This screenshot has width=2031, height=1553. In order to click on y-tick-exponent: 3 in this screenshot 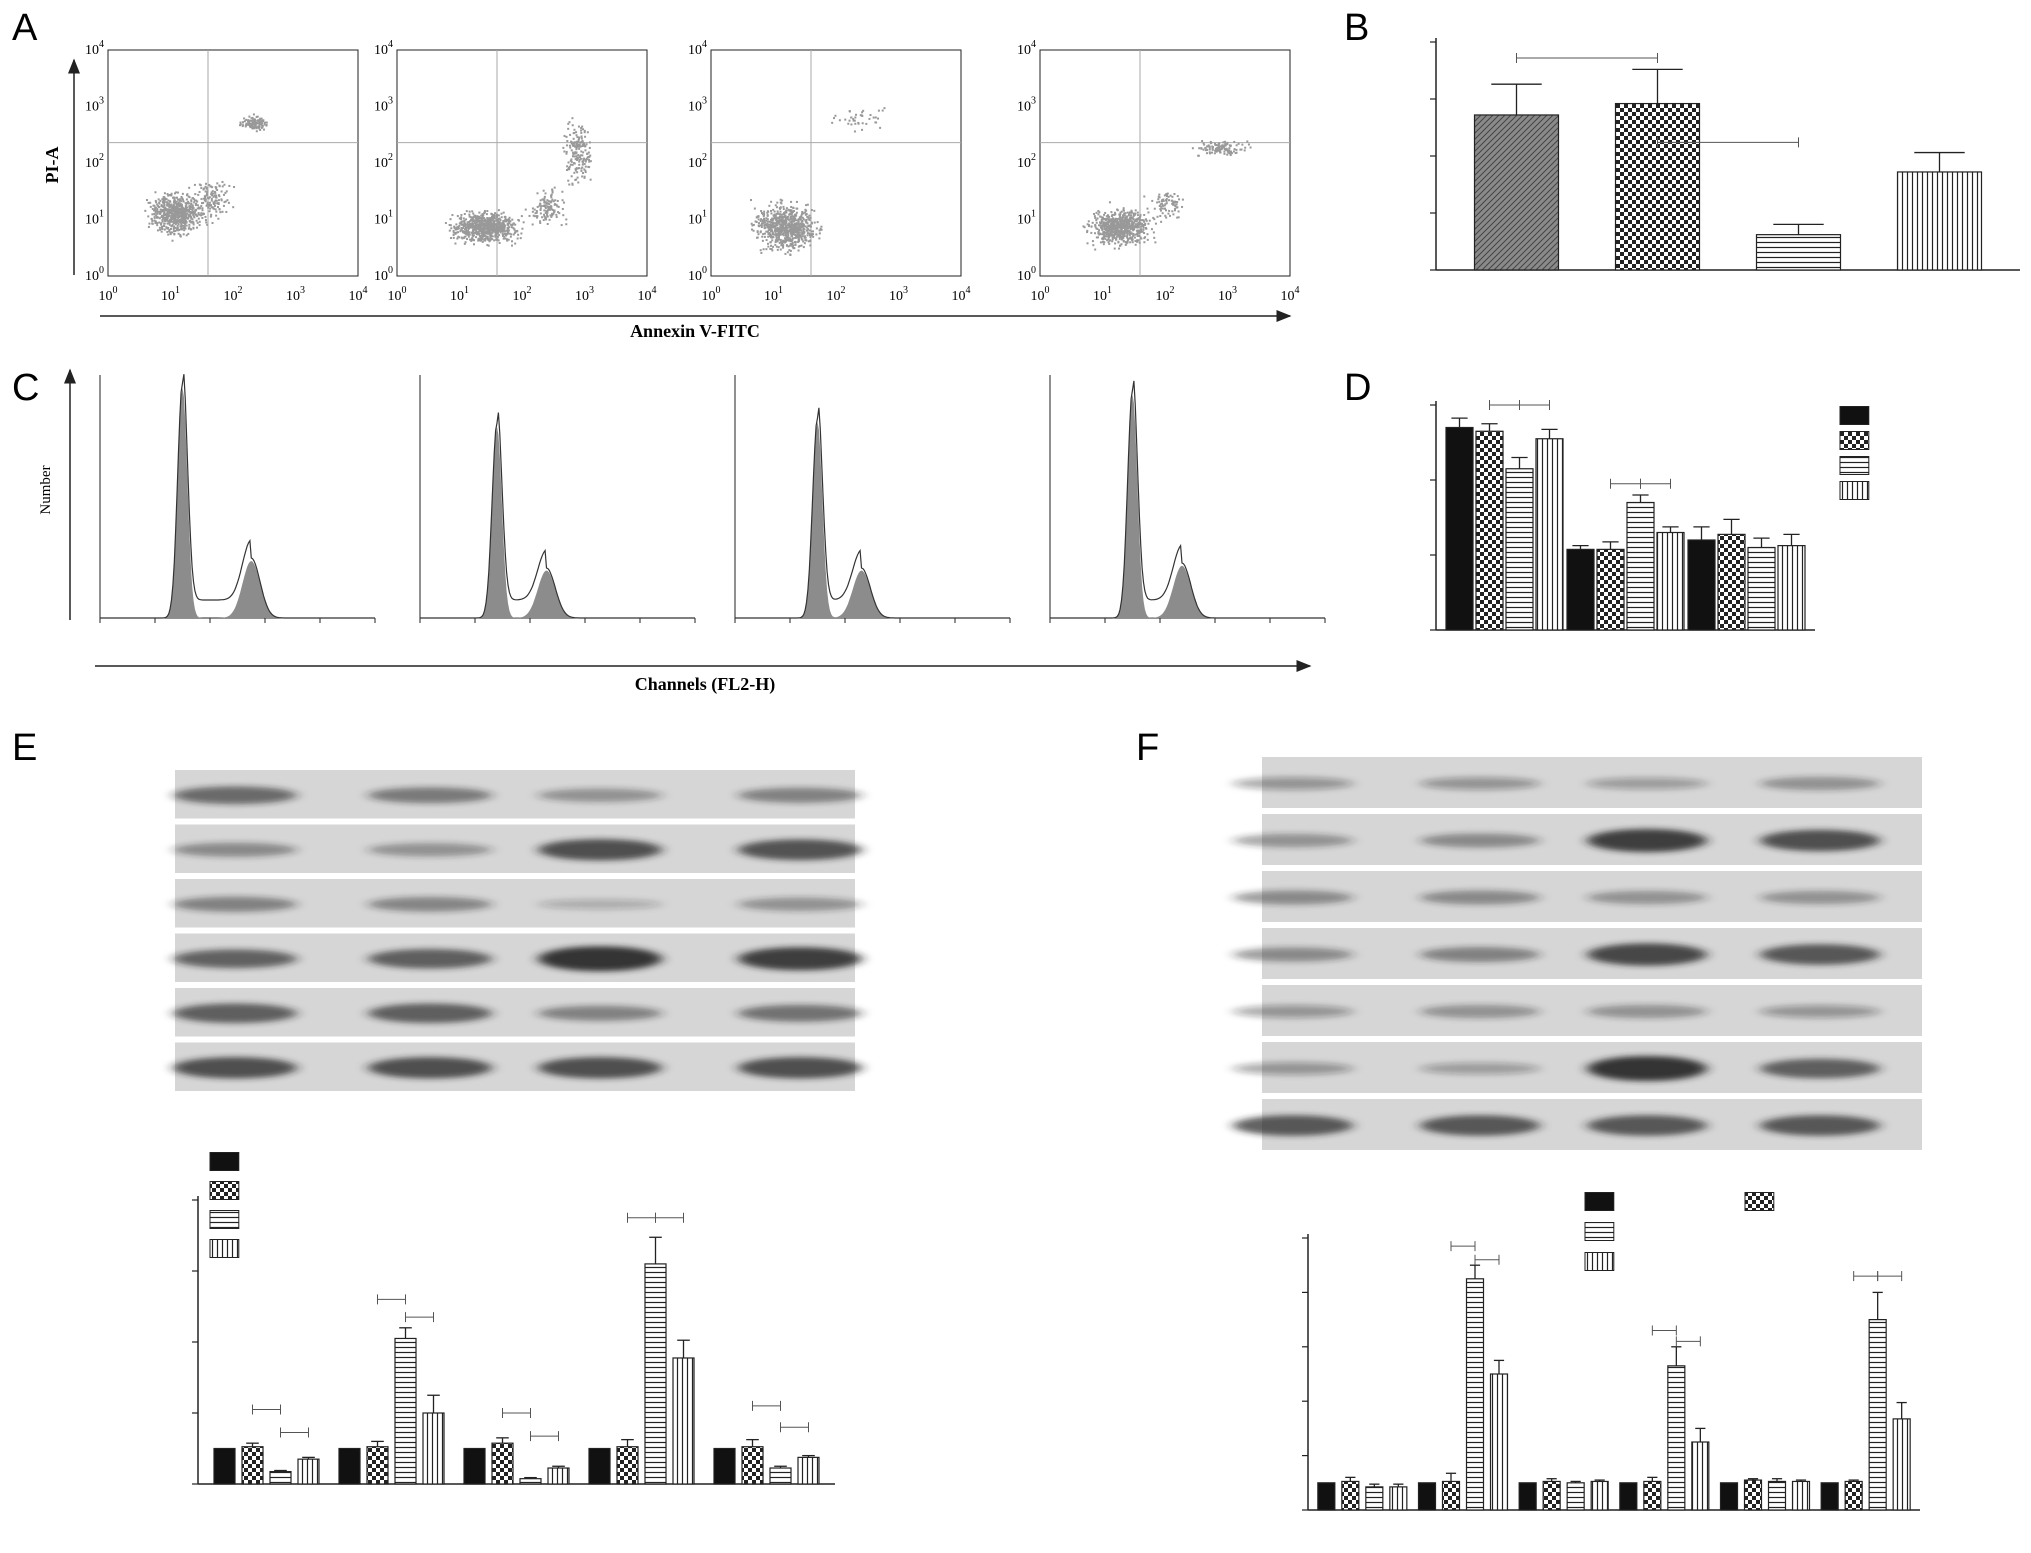, I will do `click(704, 101)`.